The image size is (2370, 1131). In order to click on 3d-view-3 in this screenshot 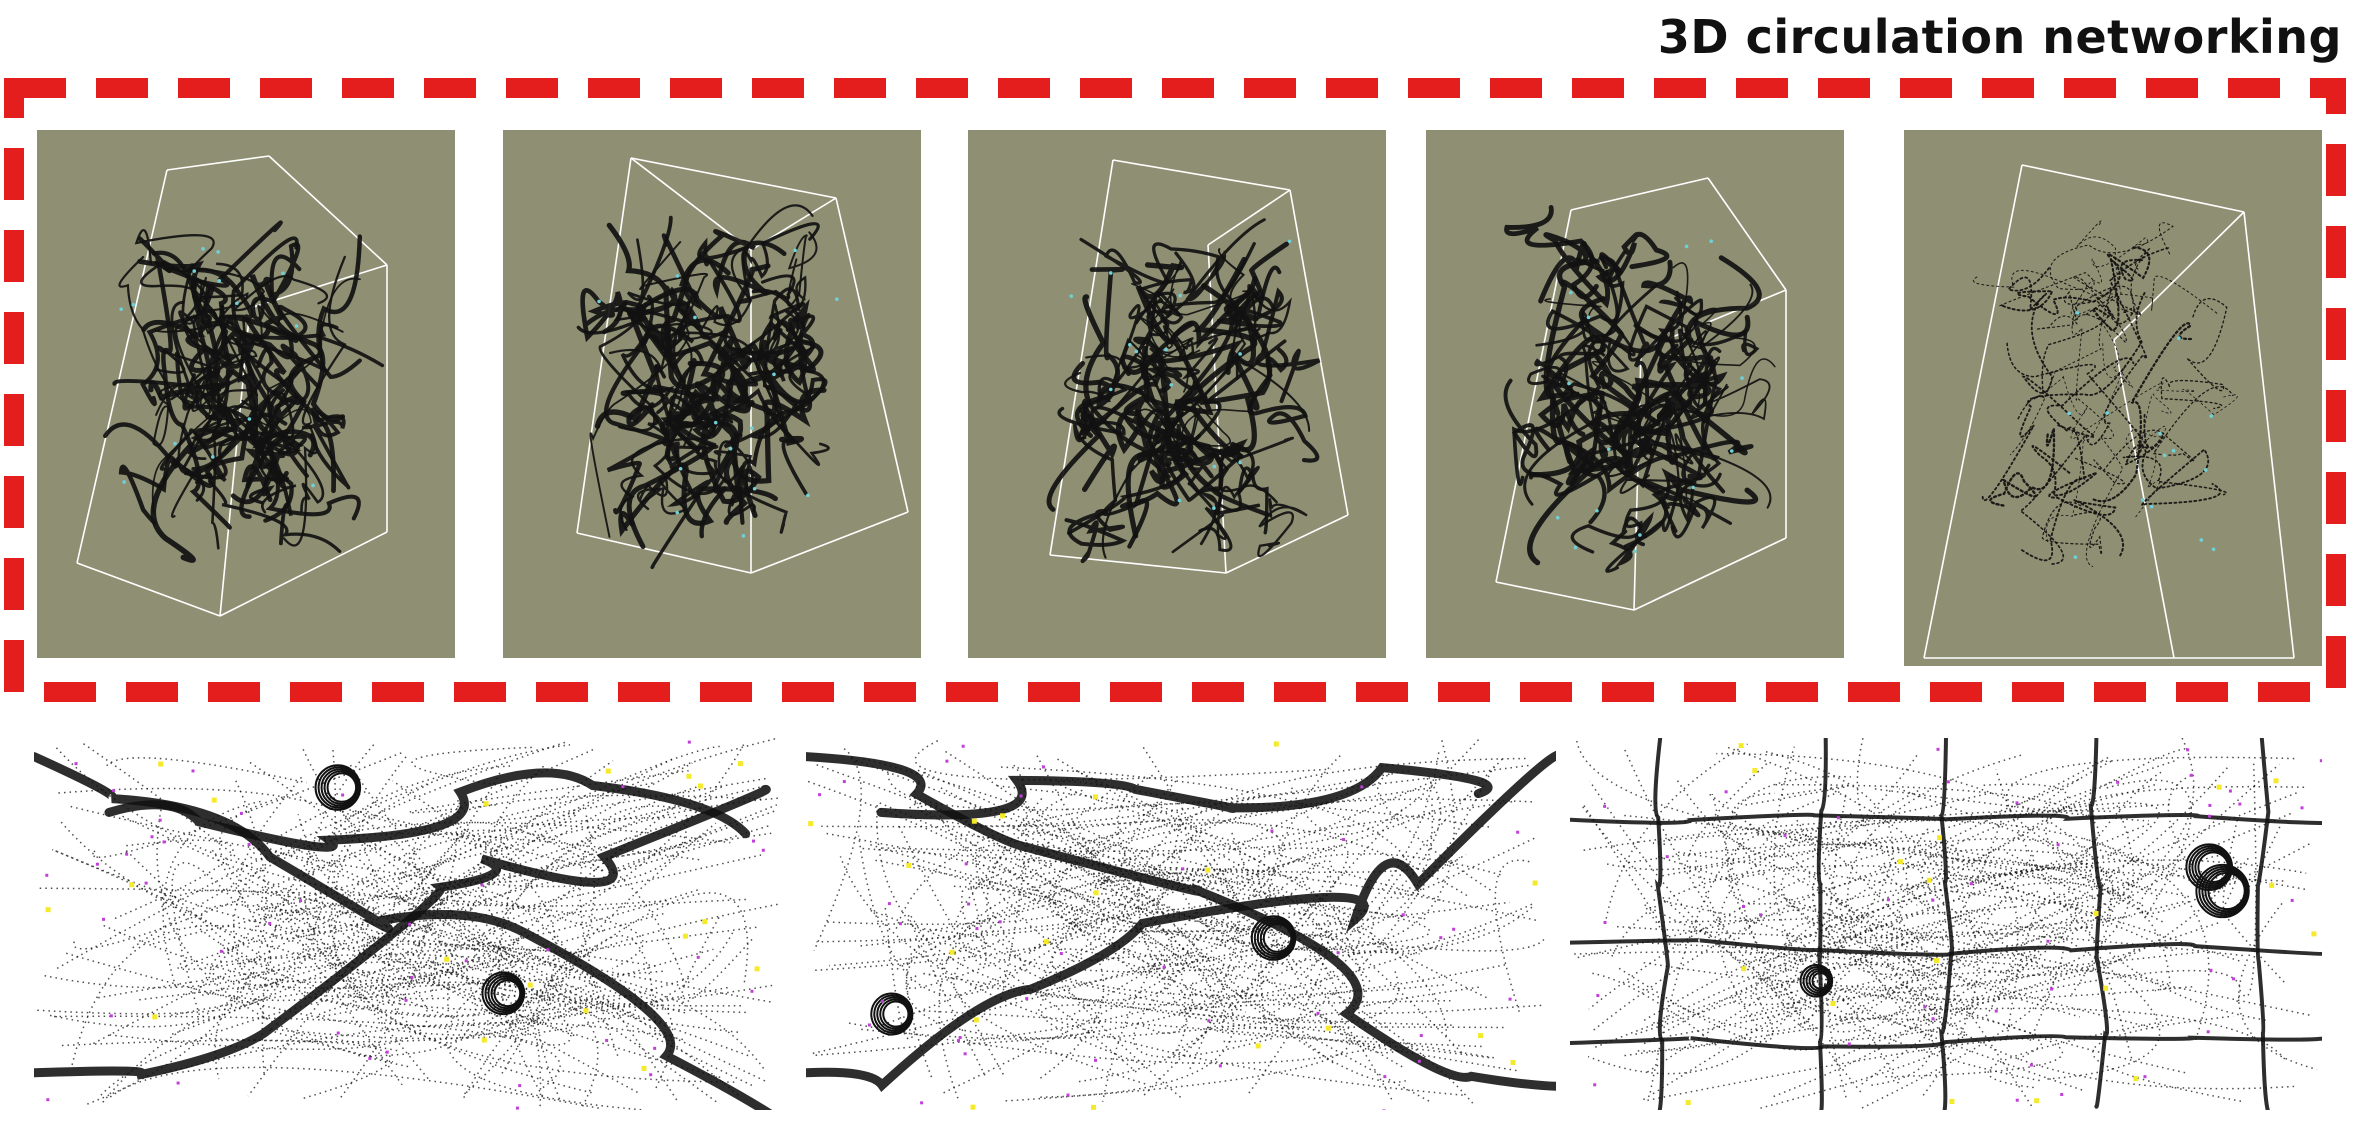, I will do `click(1197, 366)`.